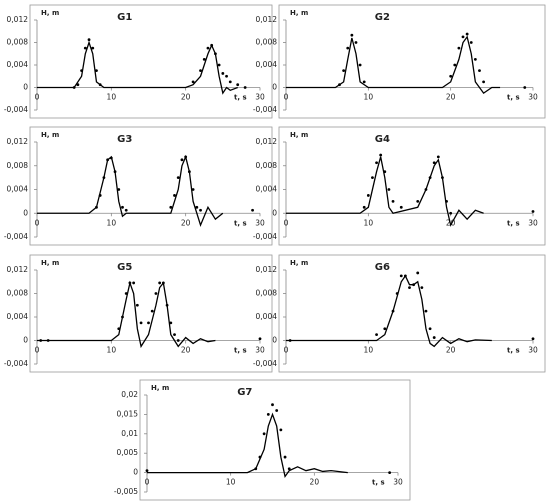 The width and height of the screenshot is (550, 504). Describe the element at coordinates (244, 392) in the screenshot. I see `chart-title: G7` at that location.